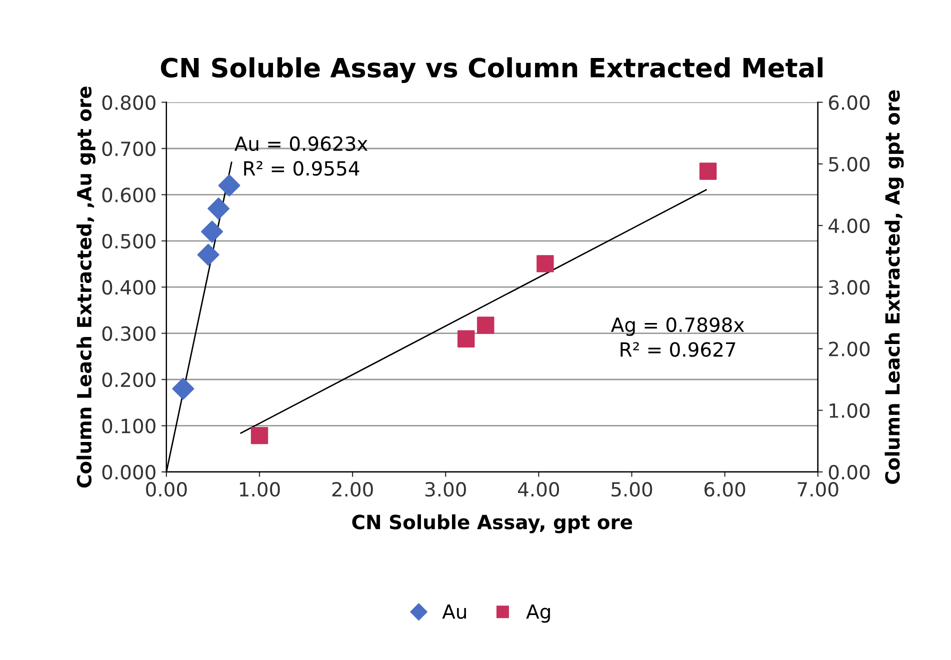 The image size is (951, 660). Describe the element at coordinates (849, 472) in the screenshot. I see `y2-tick-label: 0.00` at that location.